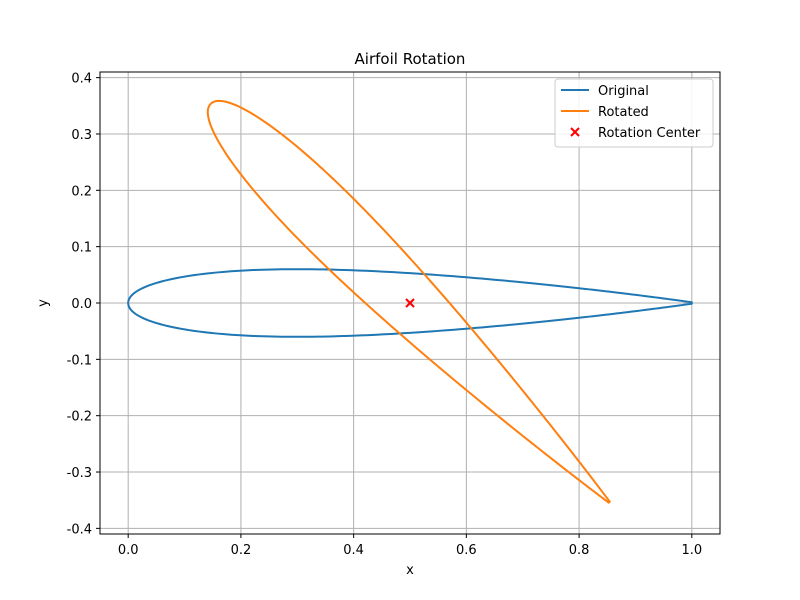 The width and height of the screenshot is (800, 600). I want to click on legend-rotation-center-label: Rotation Center, so click(649, 133).